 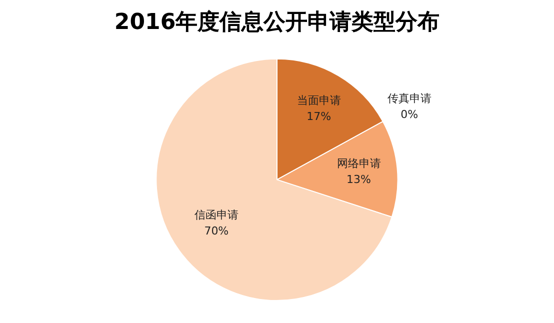 What do you see at coordinates (216, 231) in the screenshot?
I see `data-label: 70%` at bounding box center [216, 231].